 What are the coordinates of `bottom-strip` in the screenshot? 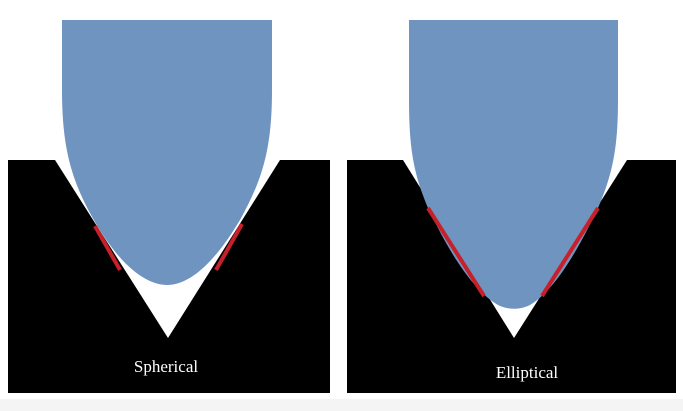 It's located at (341, 405).